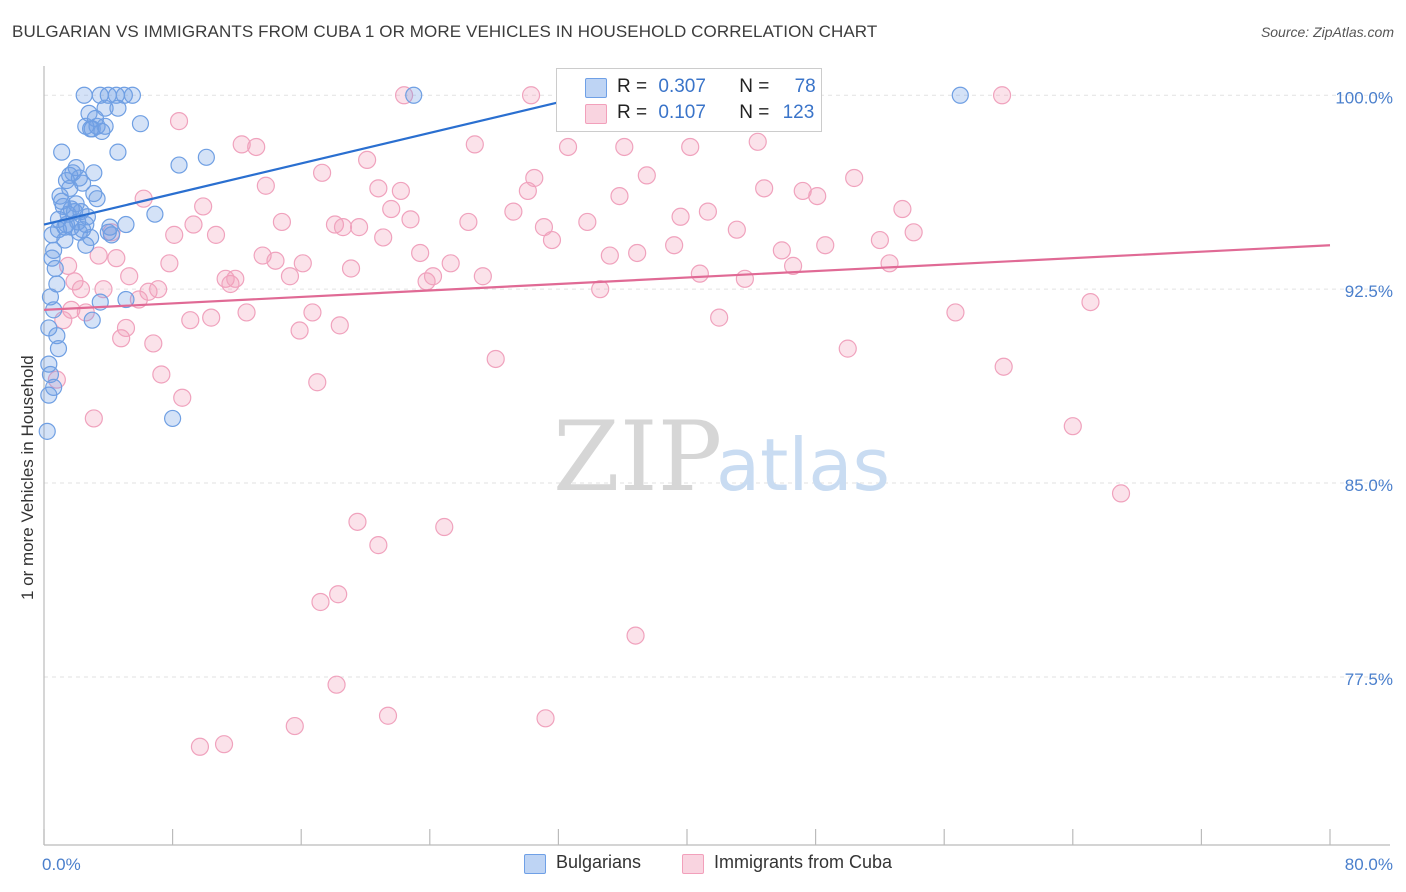 This screenshot has height=892, width=1406. What do you see at coordinates (1364, 97) in the screenshot?
I see `y-tick-label: 100.0%` at bounding box center [1364, 97].